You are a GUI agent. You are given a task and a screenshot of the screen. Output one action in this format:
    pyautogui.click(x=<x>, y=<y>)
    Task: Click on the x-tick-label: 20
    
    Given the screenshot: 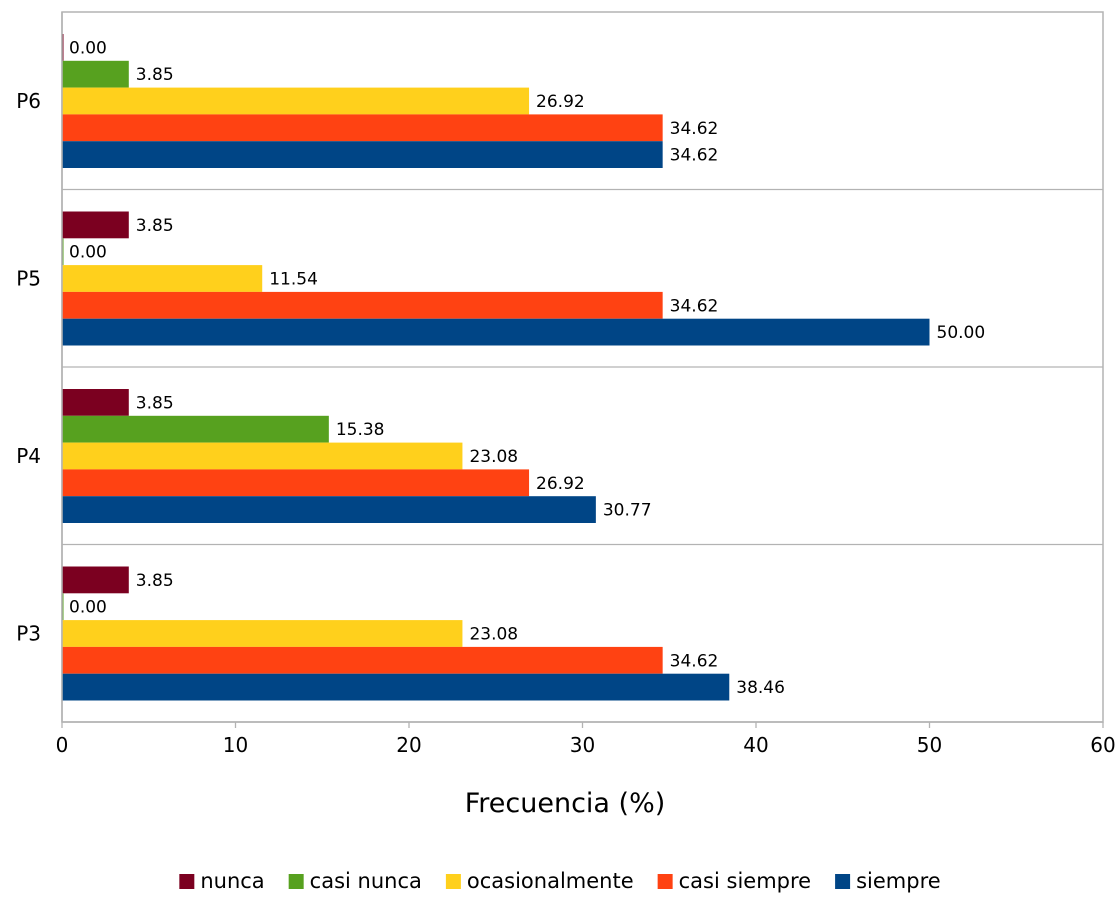 What is the action you would take?
    pyautogui.click(x=408, y=745)
    